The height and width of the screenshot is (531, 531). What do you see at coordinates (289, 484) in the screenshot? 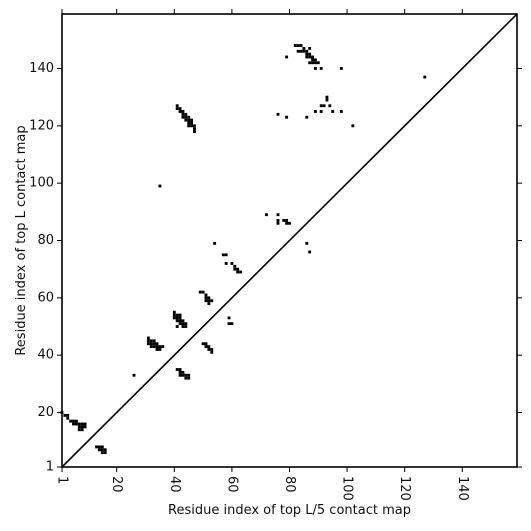
I see `x-tick-label: 80` at bounding box center [289, 484].